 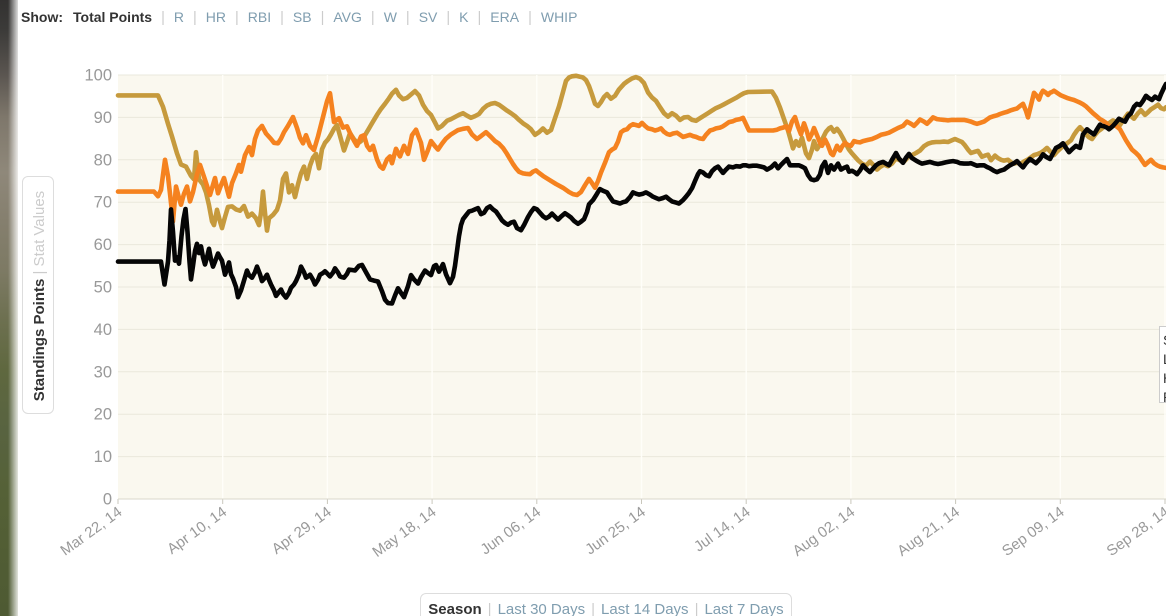 What do you see at coordinates (302, 530) in the screenshot?
I see `svg-text: Apr 29, 14` at bounding box center [302, 530].